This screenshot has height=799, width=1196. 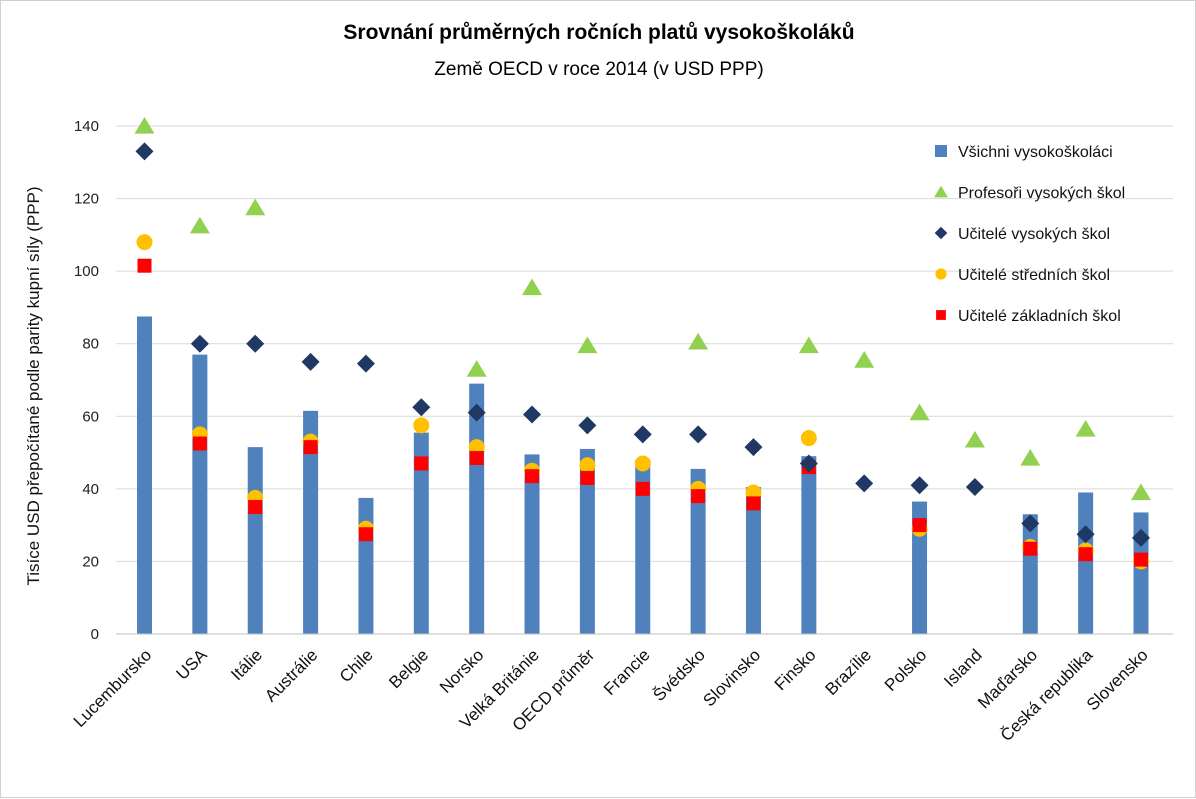 What do you see at coordinates (113, 688) in the screenshot?
I see `category-label: Lucembursko` at bounding box center [113, 688].